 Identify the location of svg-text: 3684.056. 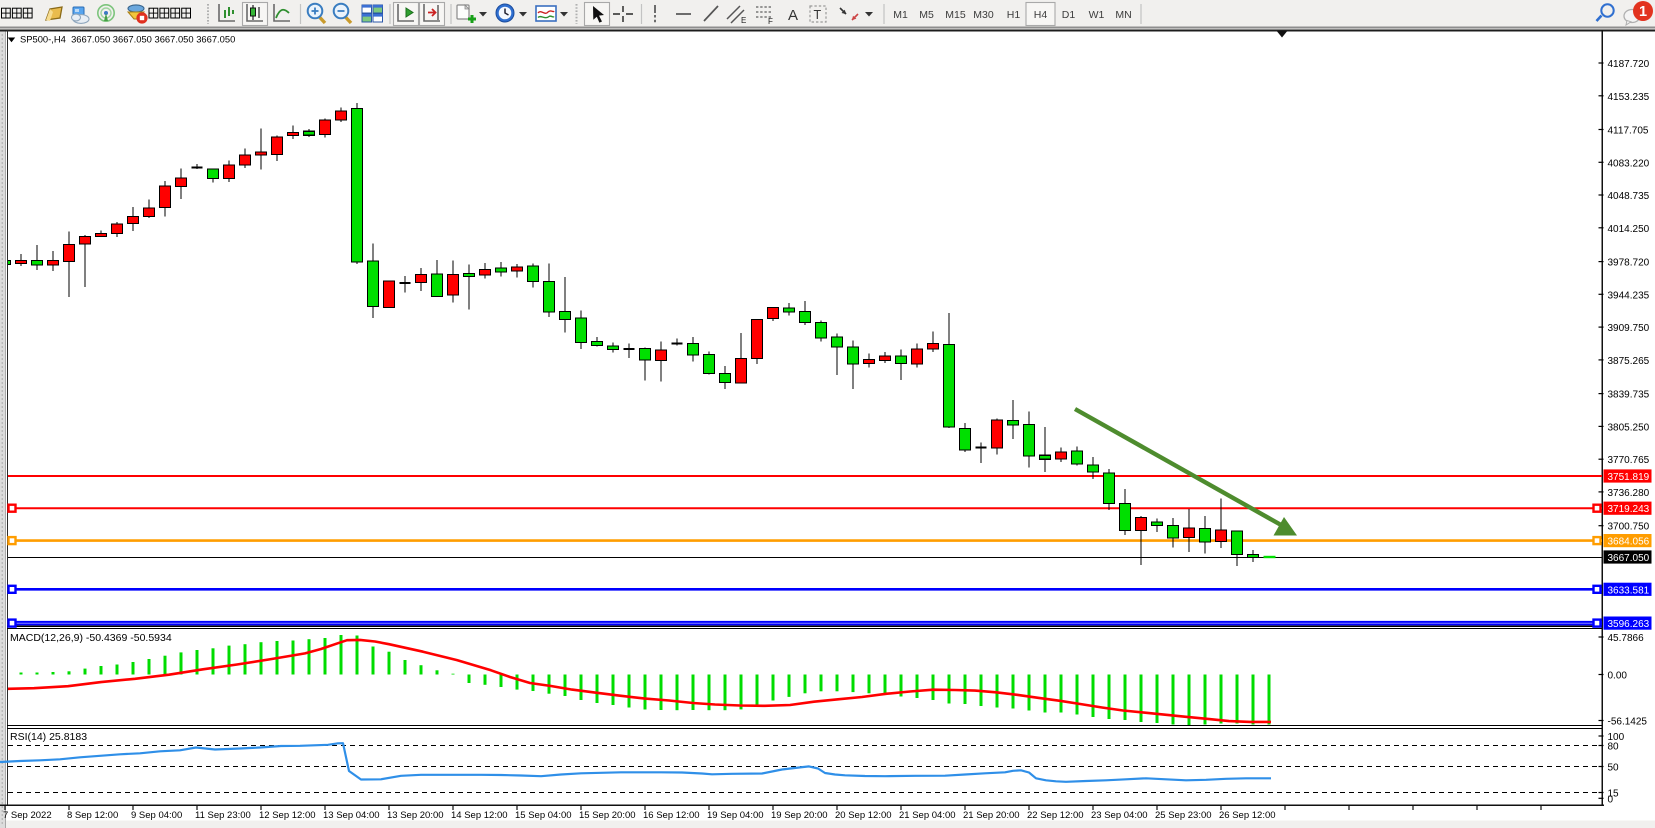
(1629, 542).